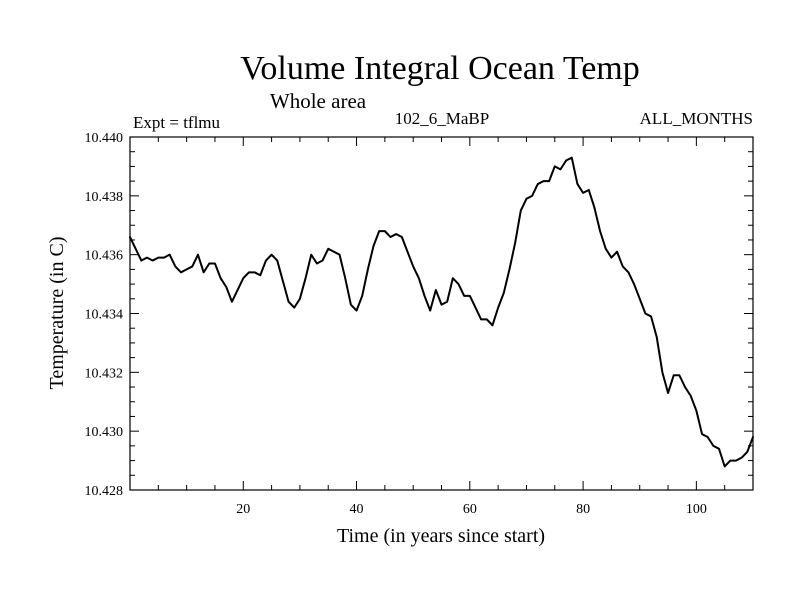 This screenshot has height=600, width=800. What do you see at coordinates (442, 118) in the screenshot?
I see `period-label: 102_6_MaBP` at bounding box center [442, 118].